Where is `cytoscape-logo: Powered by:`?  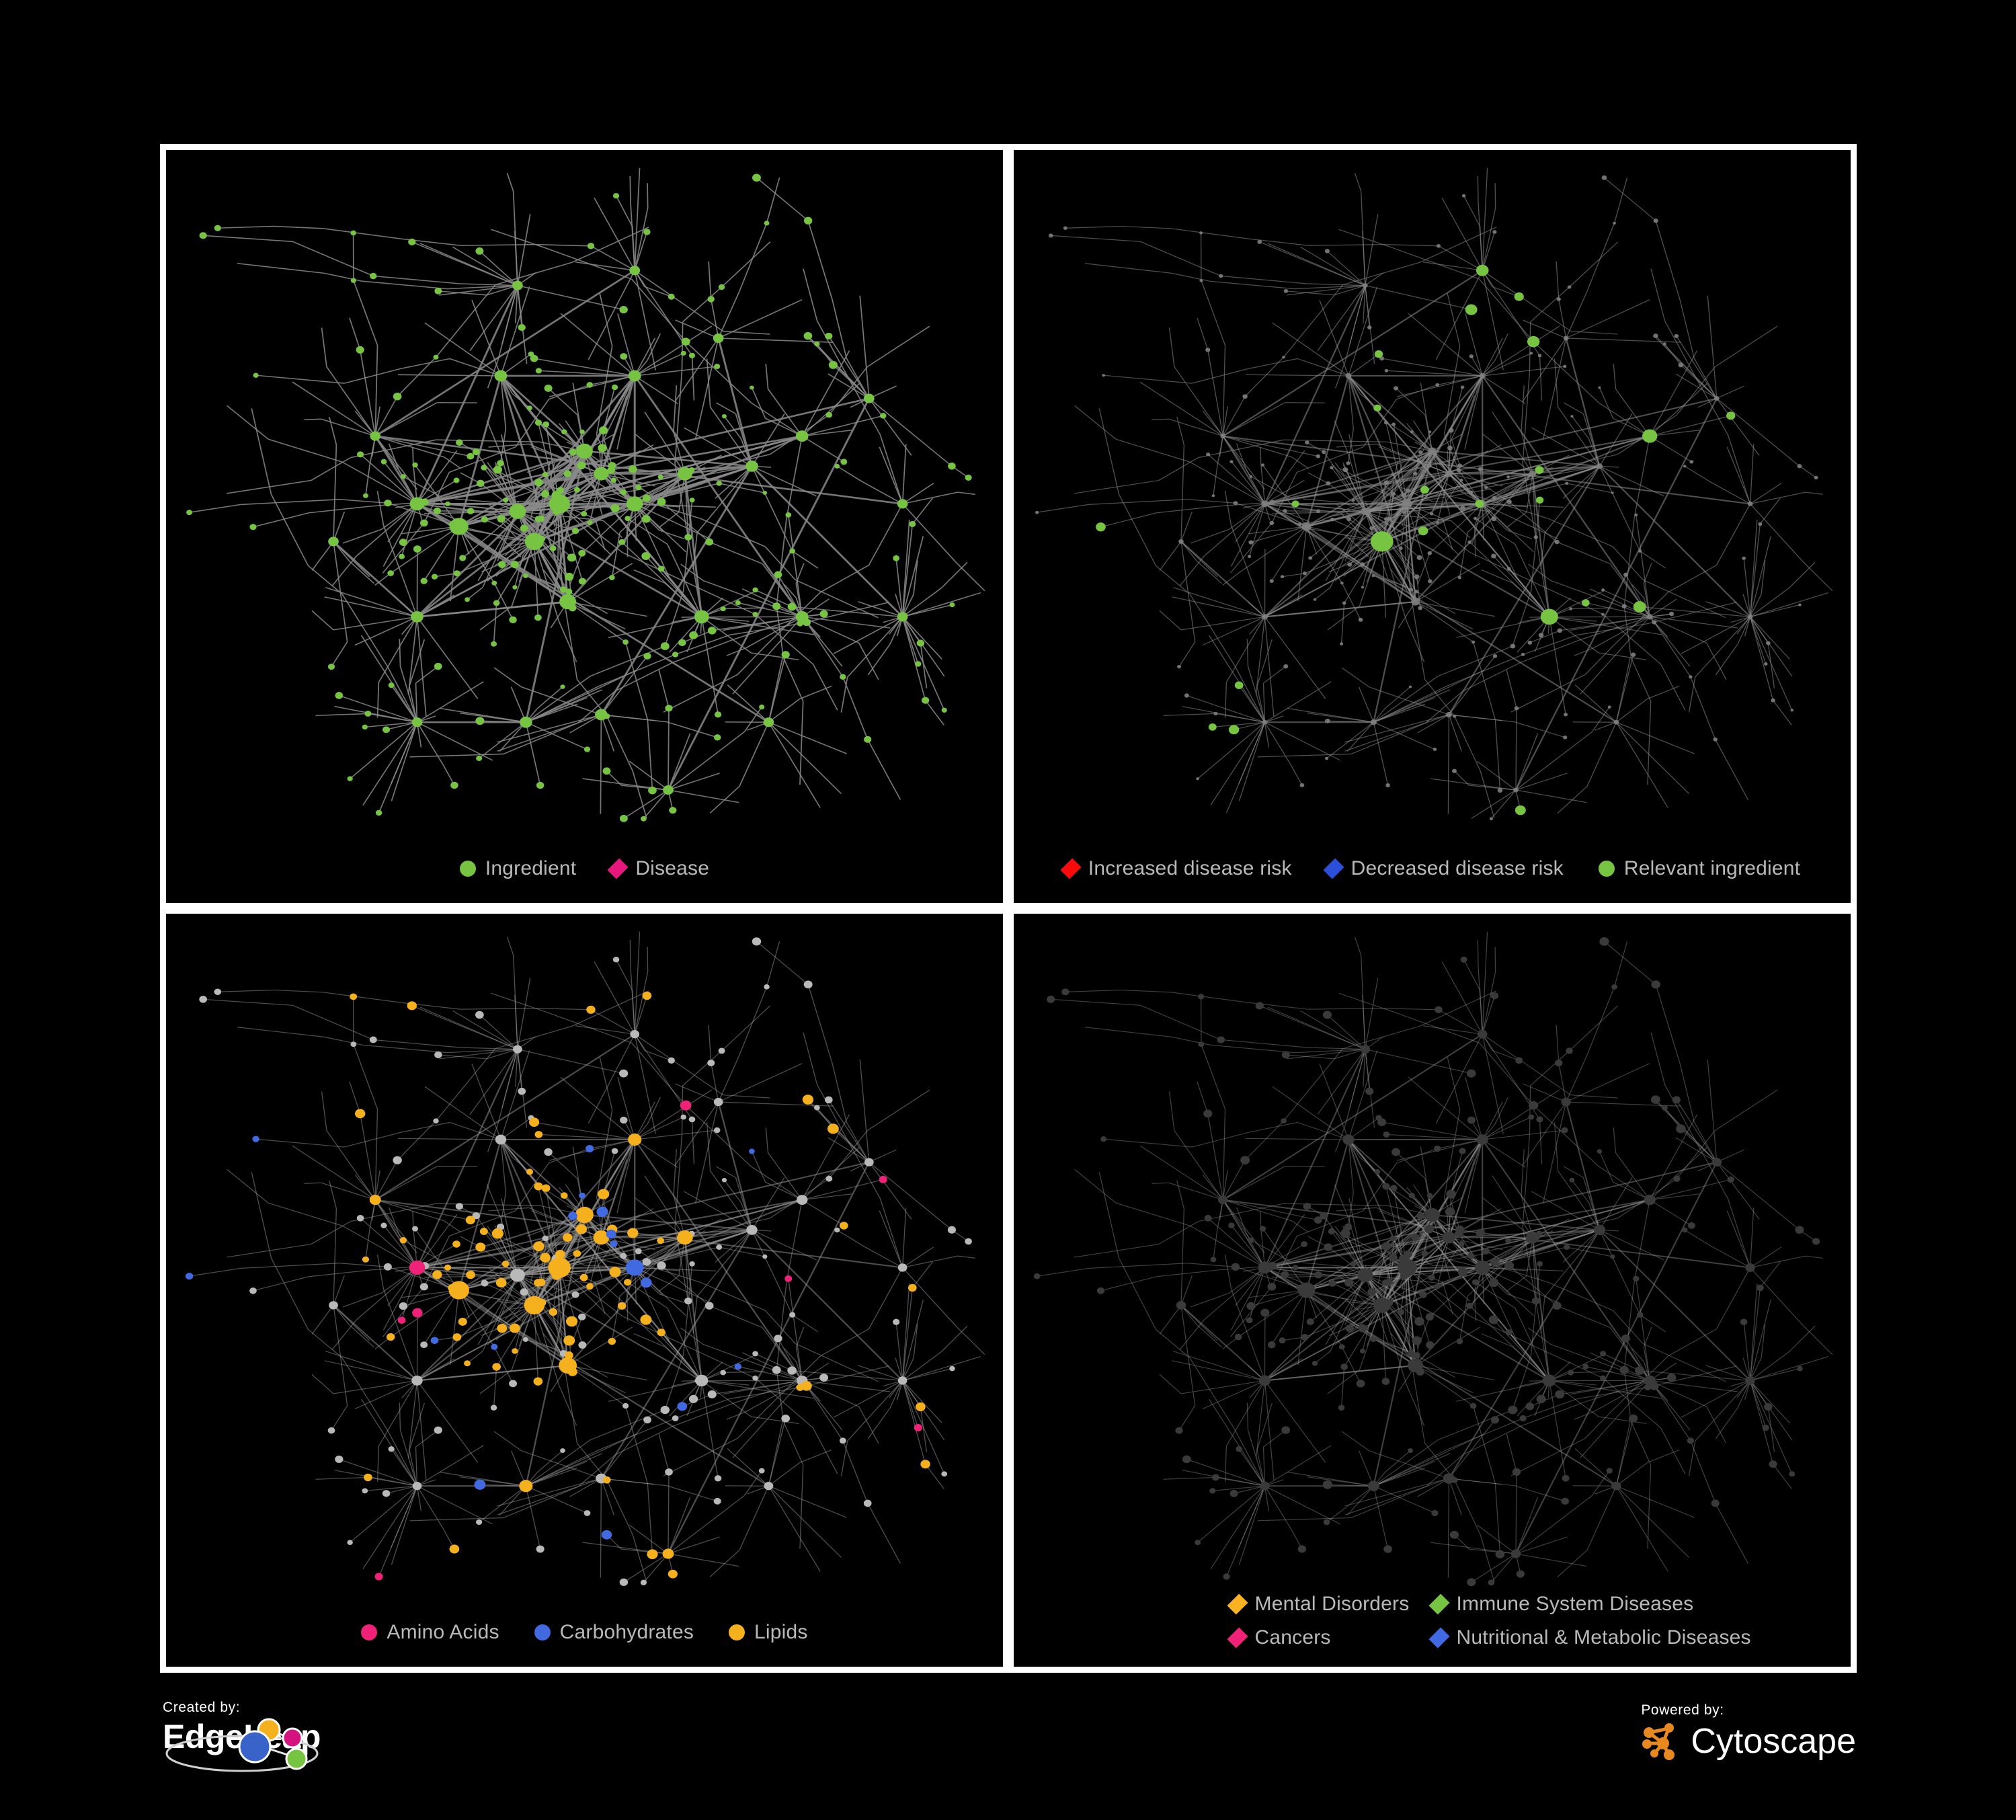 cytoscape-logo: Powered by: is located at coordinates (1748, 1732).